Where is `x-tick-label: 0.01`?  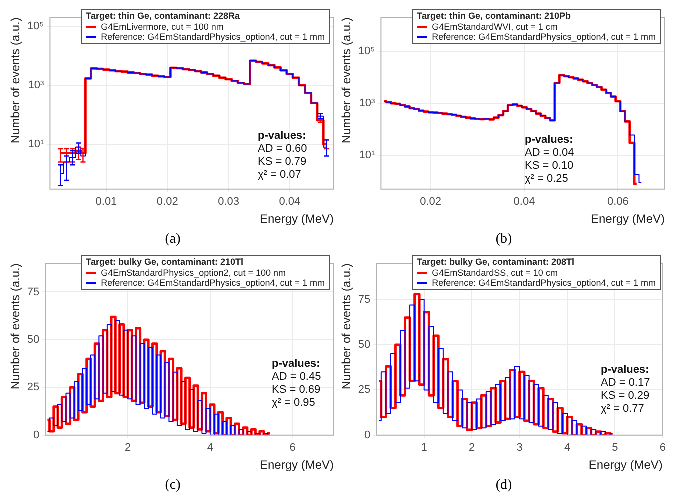 x-tick-label: 0.01 is located at coordinates (107, 202).